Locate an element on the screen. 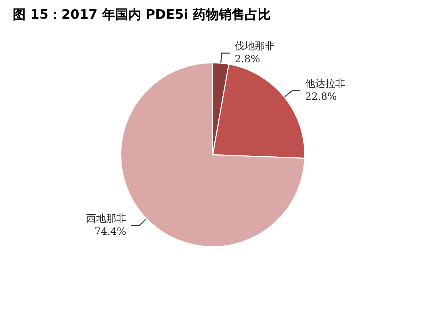 The width and height of the screenshot is (427, 332). data-label: 2.8% is located at coordinates (247, 60).